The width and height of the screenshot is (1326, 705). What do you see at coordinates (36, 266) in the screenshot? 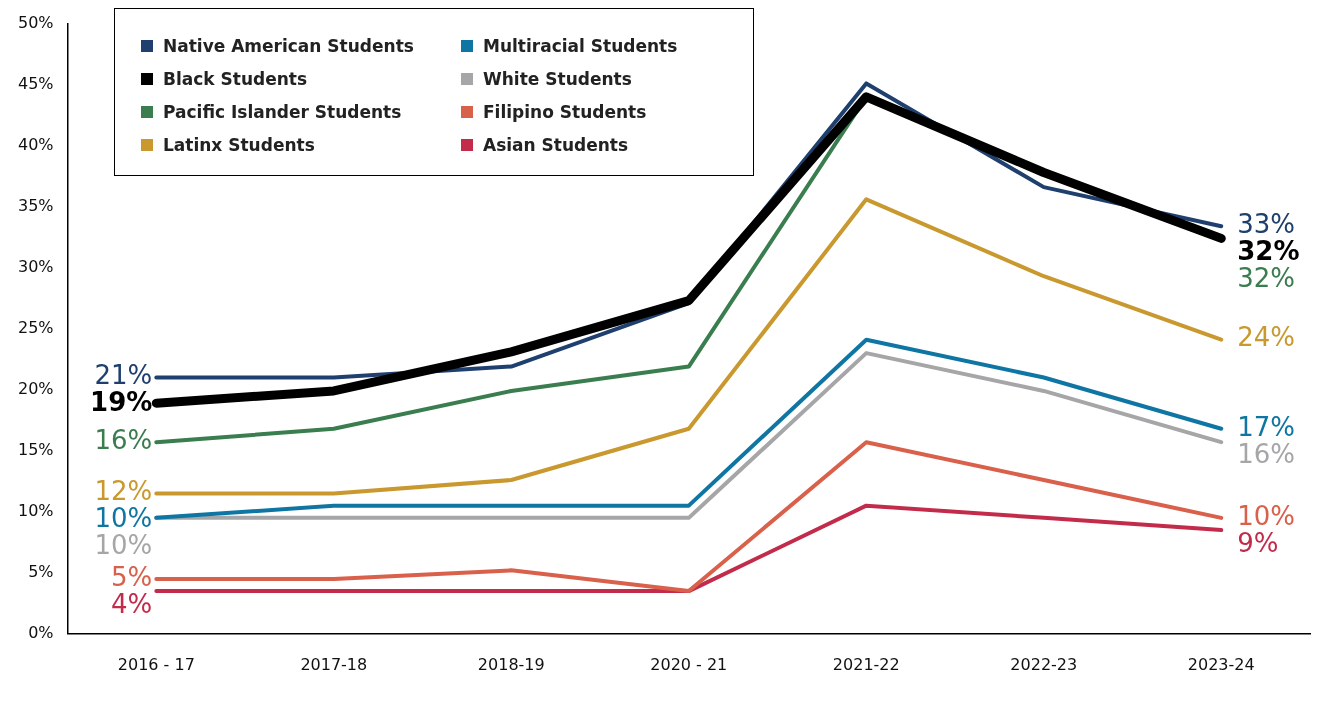
I see `y-tick-label: 30%` at bounding box center [36, 266].